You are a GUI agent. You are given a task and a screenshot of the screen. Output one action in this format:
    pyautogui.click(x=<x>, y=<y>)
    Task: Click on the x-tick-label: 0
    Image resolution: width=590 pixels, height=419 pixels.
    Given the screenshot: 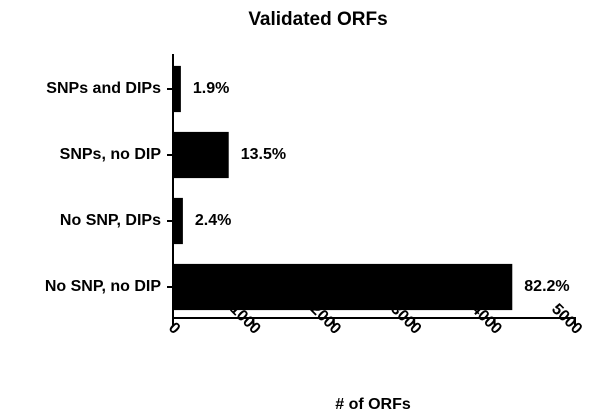 What is the action you would take?
    pyautogui.click(x=174, y=328)
    